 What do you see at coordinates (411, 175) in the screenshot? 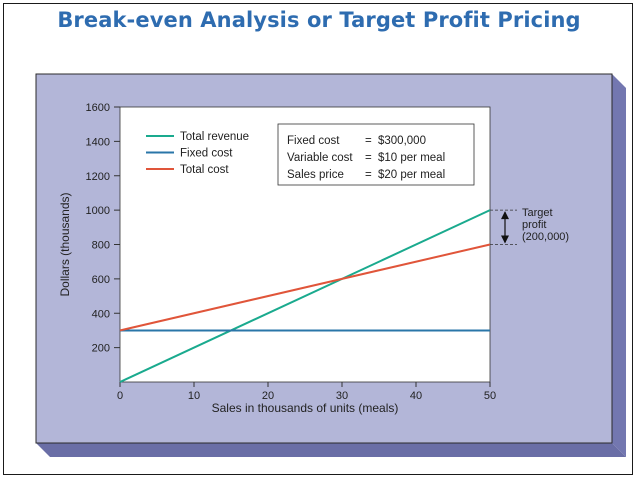
I see `info-value: $20 per meal` at bounding box center [411, 175].